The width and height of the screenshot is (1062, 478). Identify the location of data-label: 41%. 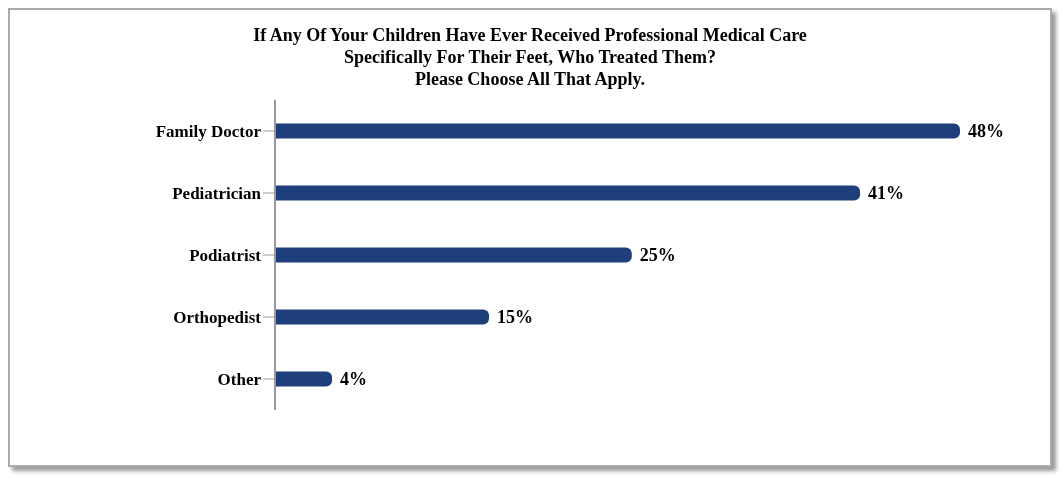
(886, 193).